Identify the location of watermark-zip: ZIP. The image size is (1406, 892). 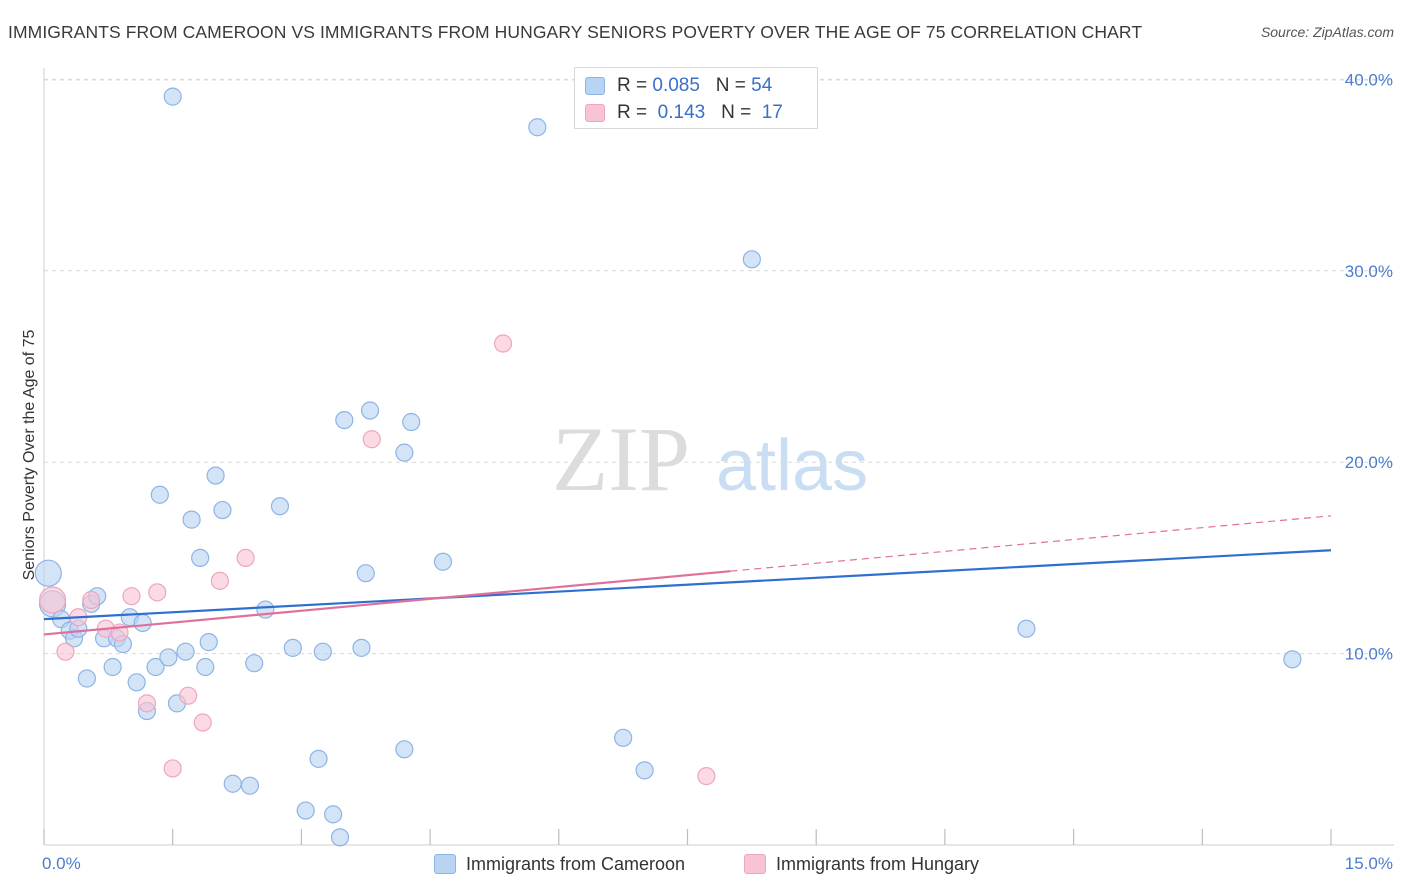
(621, 459).